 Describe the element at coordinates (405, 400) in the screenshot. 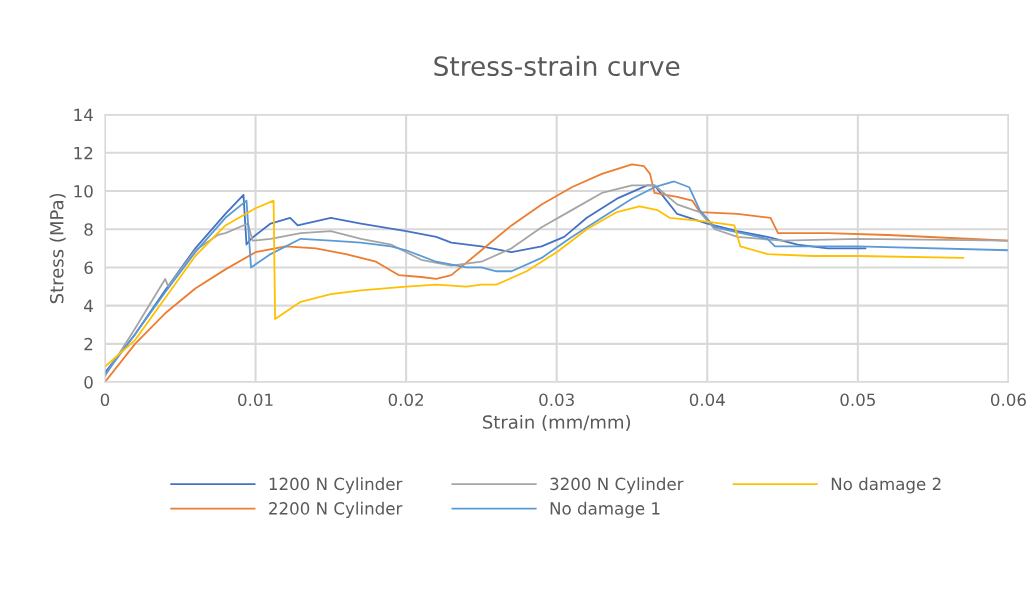

I see `x-tick-label: 0.02` at that location.